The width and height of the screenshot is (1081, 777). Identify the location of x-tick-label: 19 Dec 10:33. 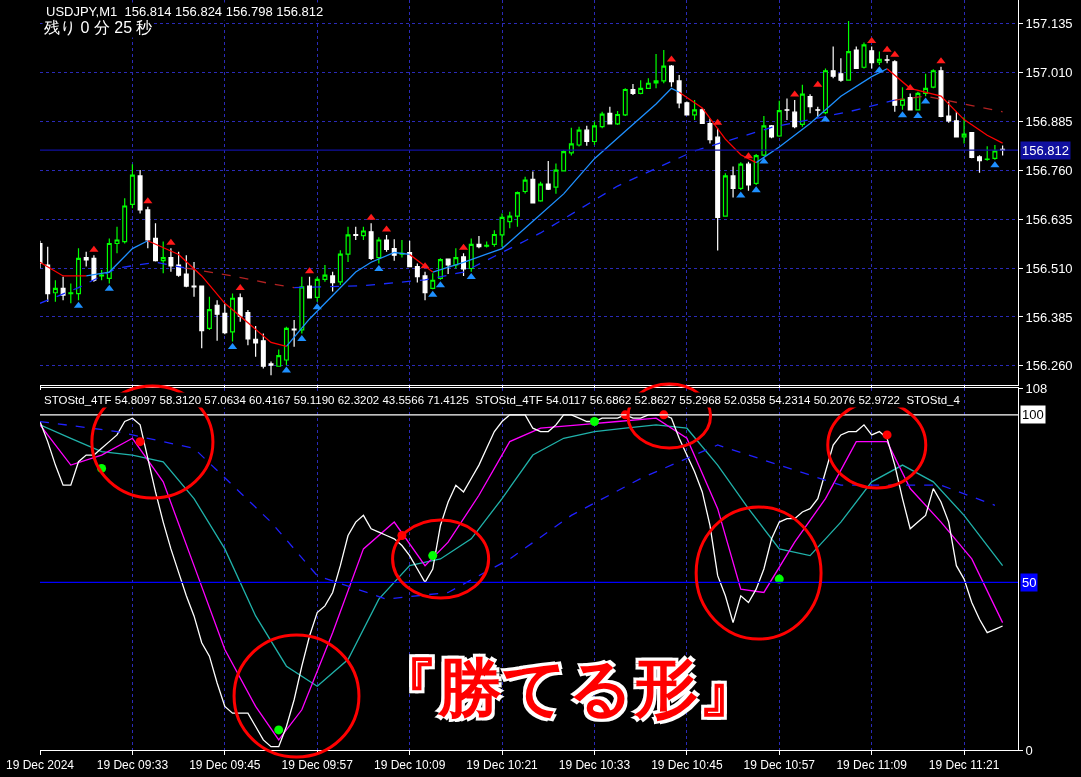
(594, 765).